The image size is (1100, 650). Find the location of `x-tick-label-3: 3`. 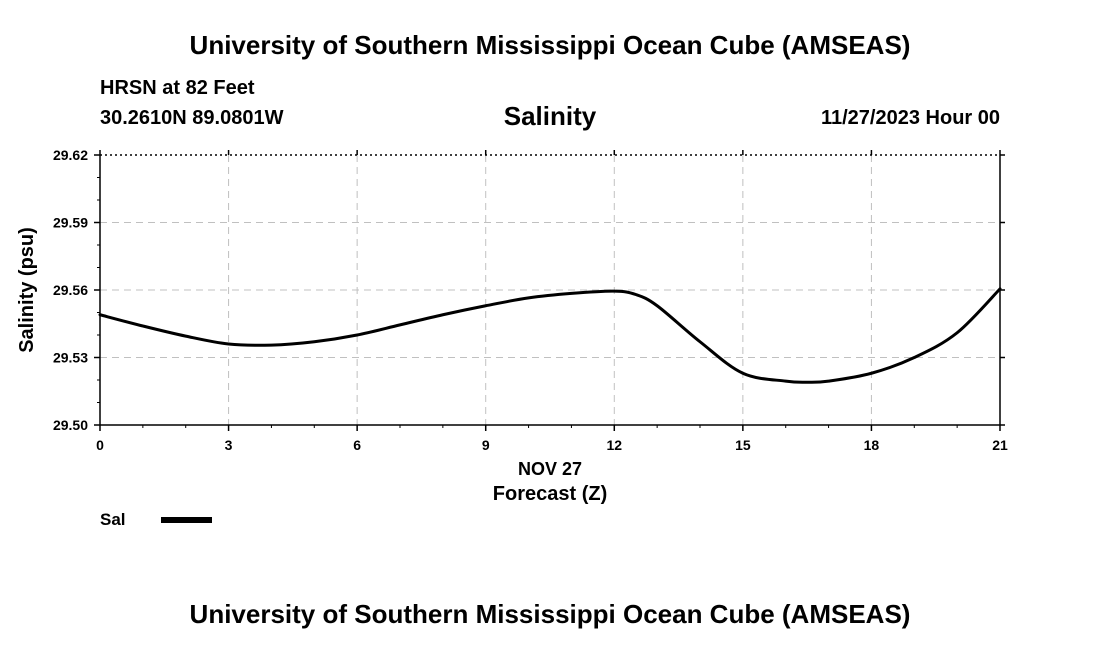

x-tick-label-3: 3 is located at coordinates (229, 445).